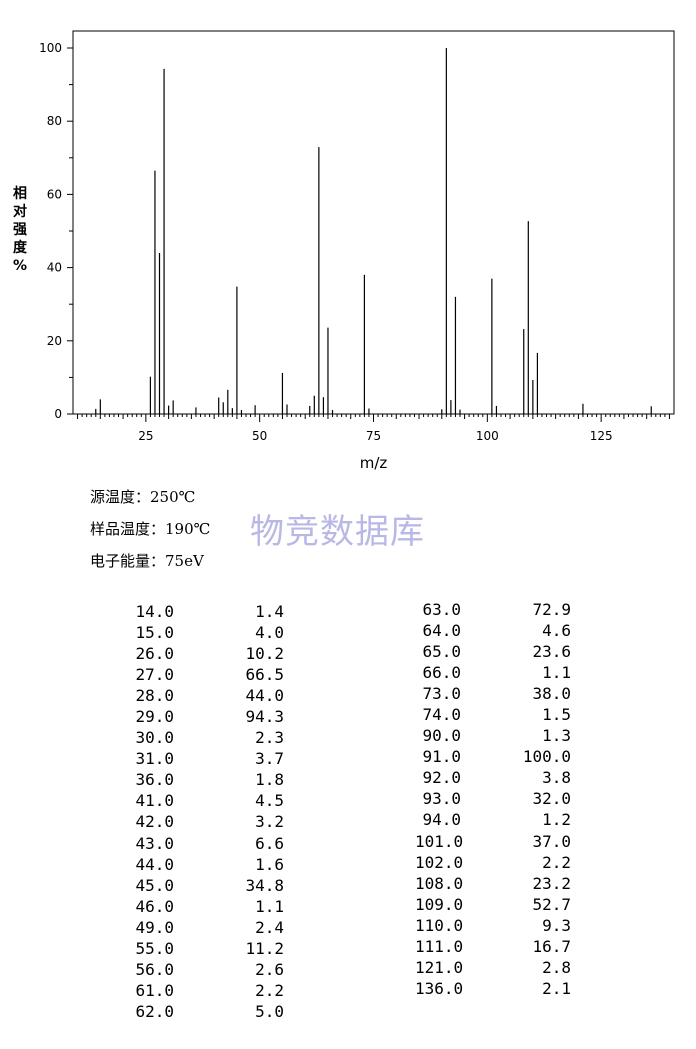  Describe the element at coordinates (154, 948) in the screenshot. I see `mz-value: 55.0` at that location.